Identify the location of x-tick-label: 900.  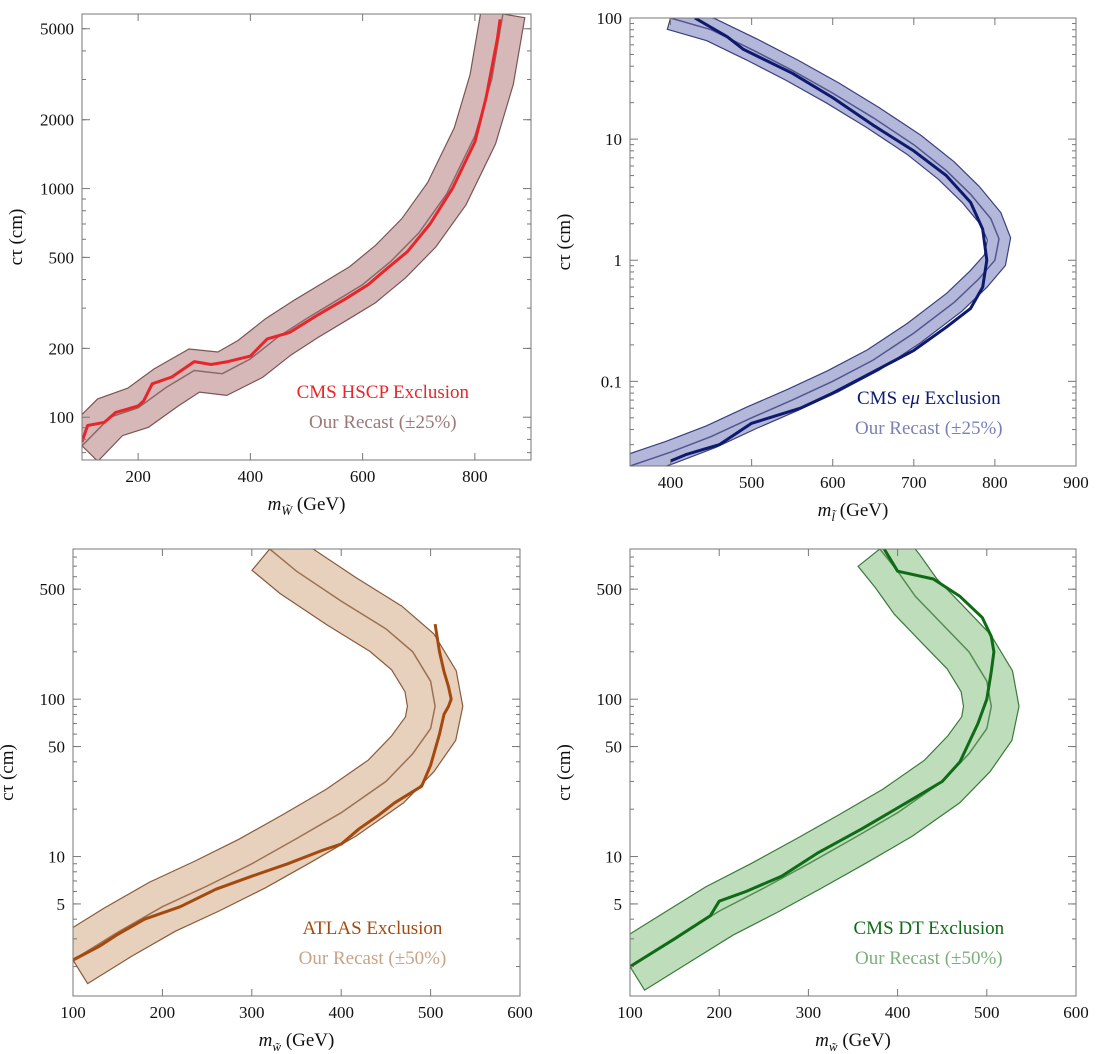
(1076, 482).